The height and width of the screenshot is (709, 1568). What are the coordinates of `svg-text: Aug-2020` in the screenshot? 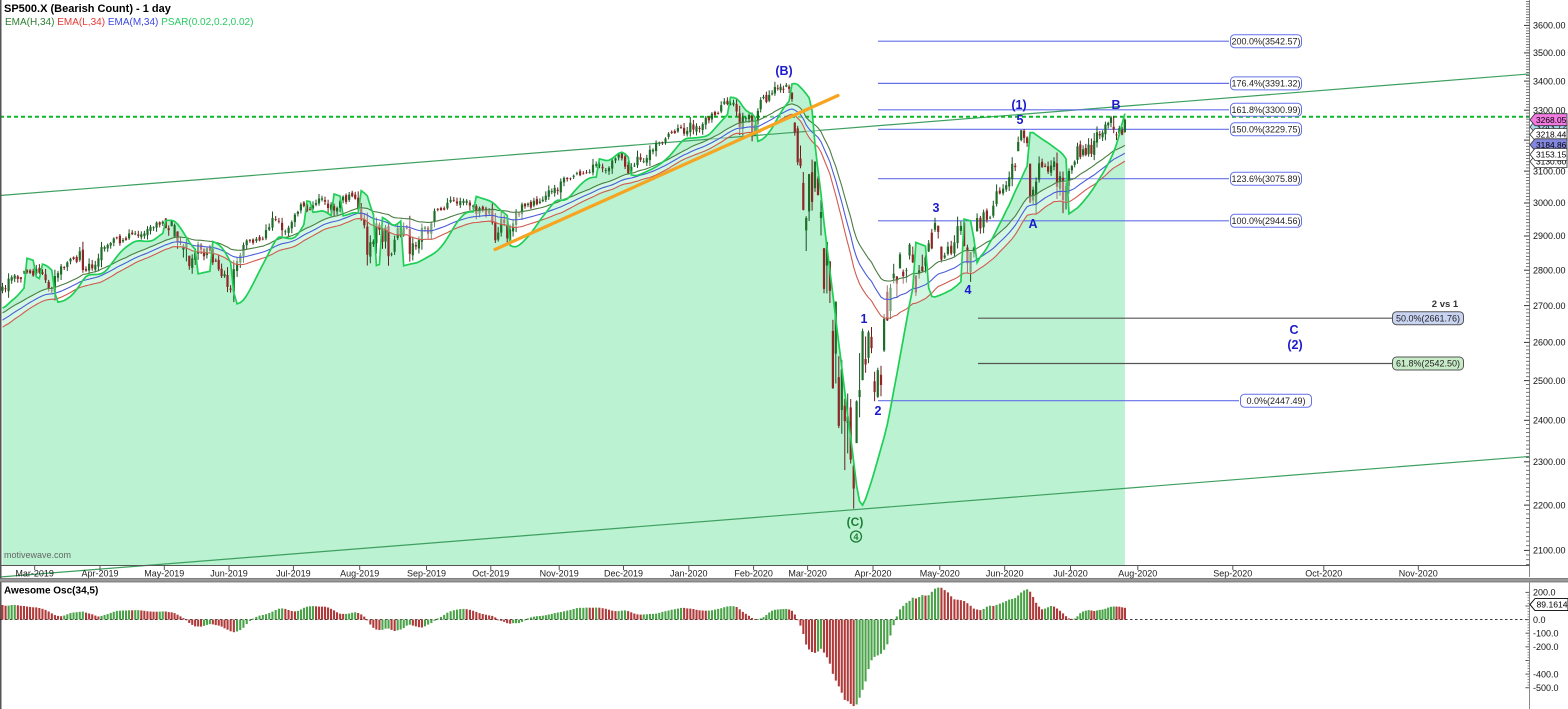 It's located at (1137, 574).